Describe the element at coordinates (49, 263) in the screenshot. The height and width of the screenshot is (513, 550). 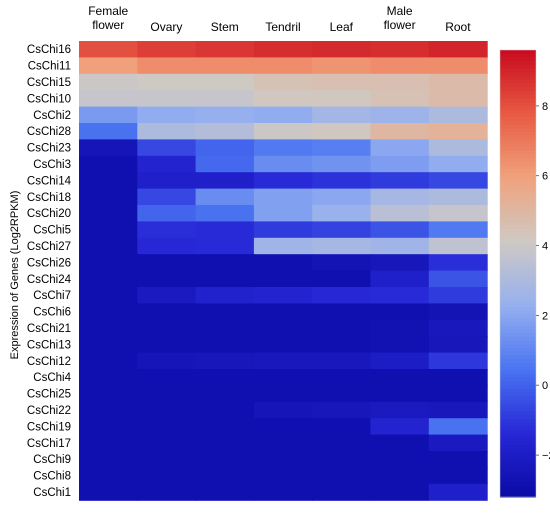
I see `row-label: CsChi26` at that location.